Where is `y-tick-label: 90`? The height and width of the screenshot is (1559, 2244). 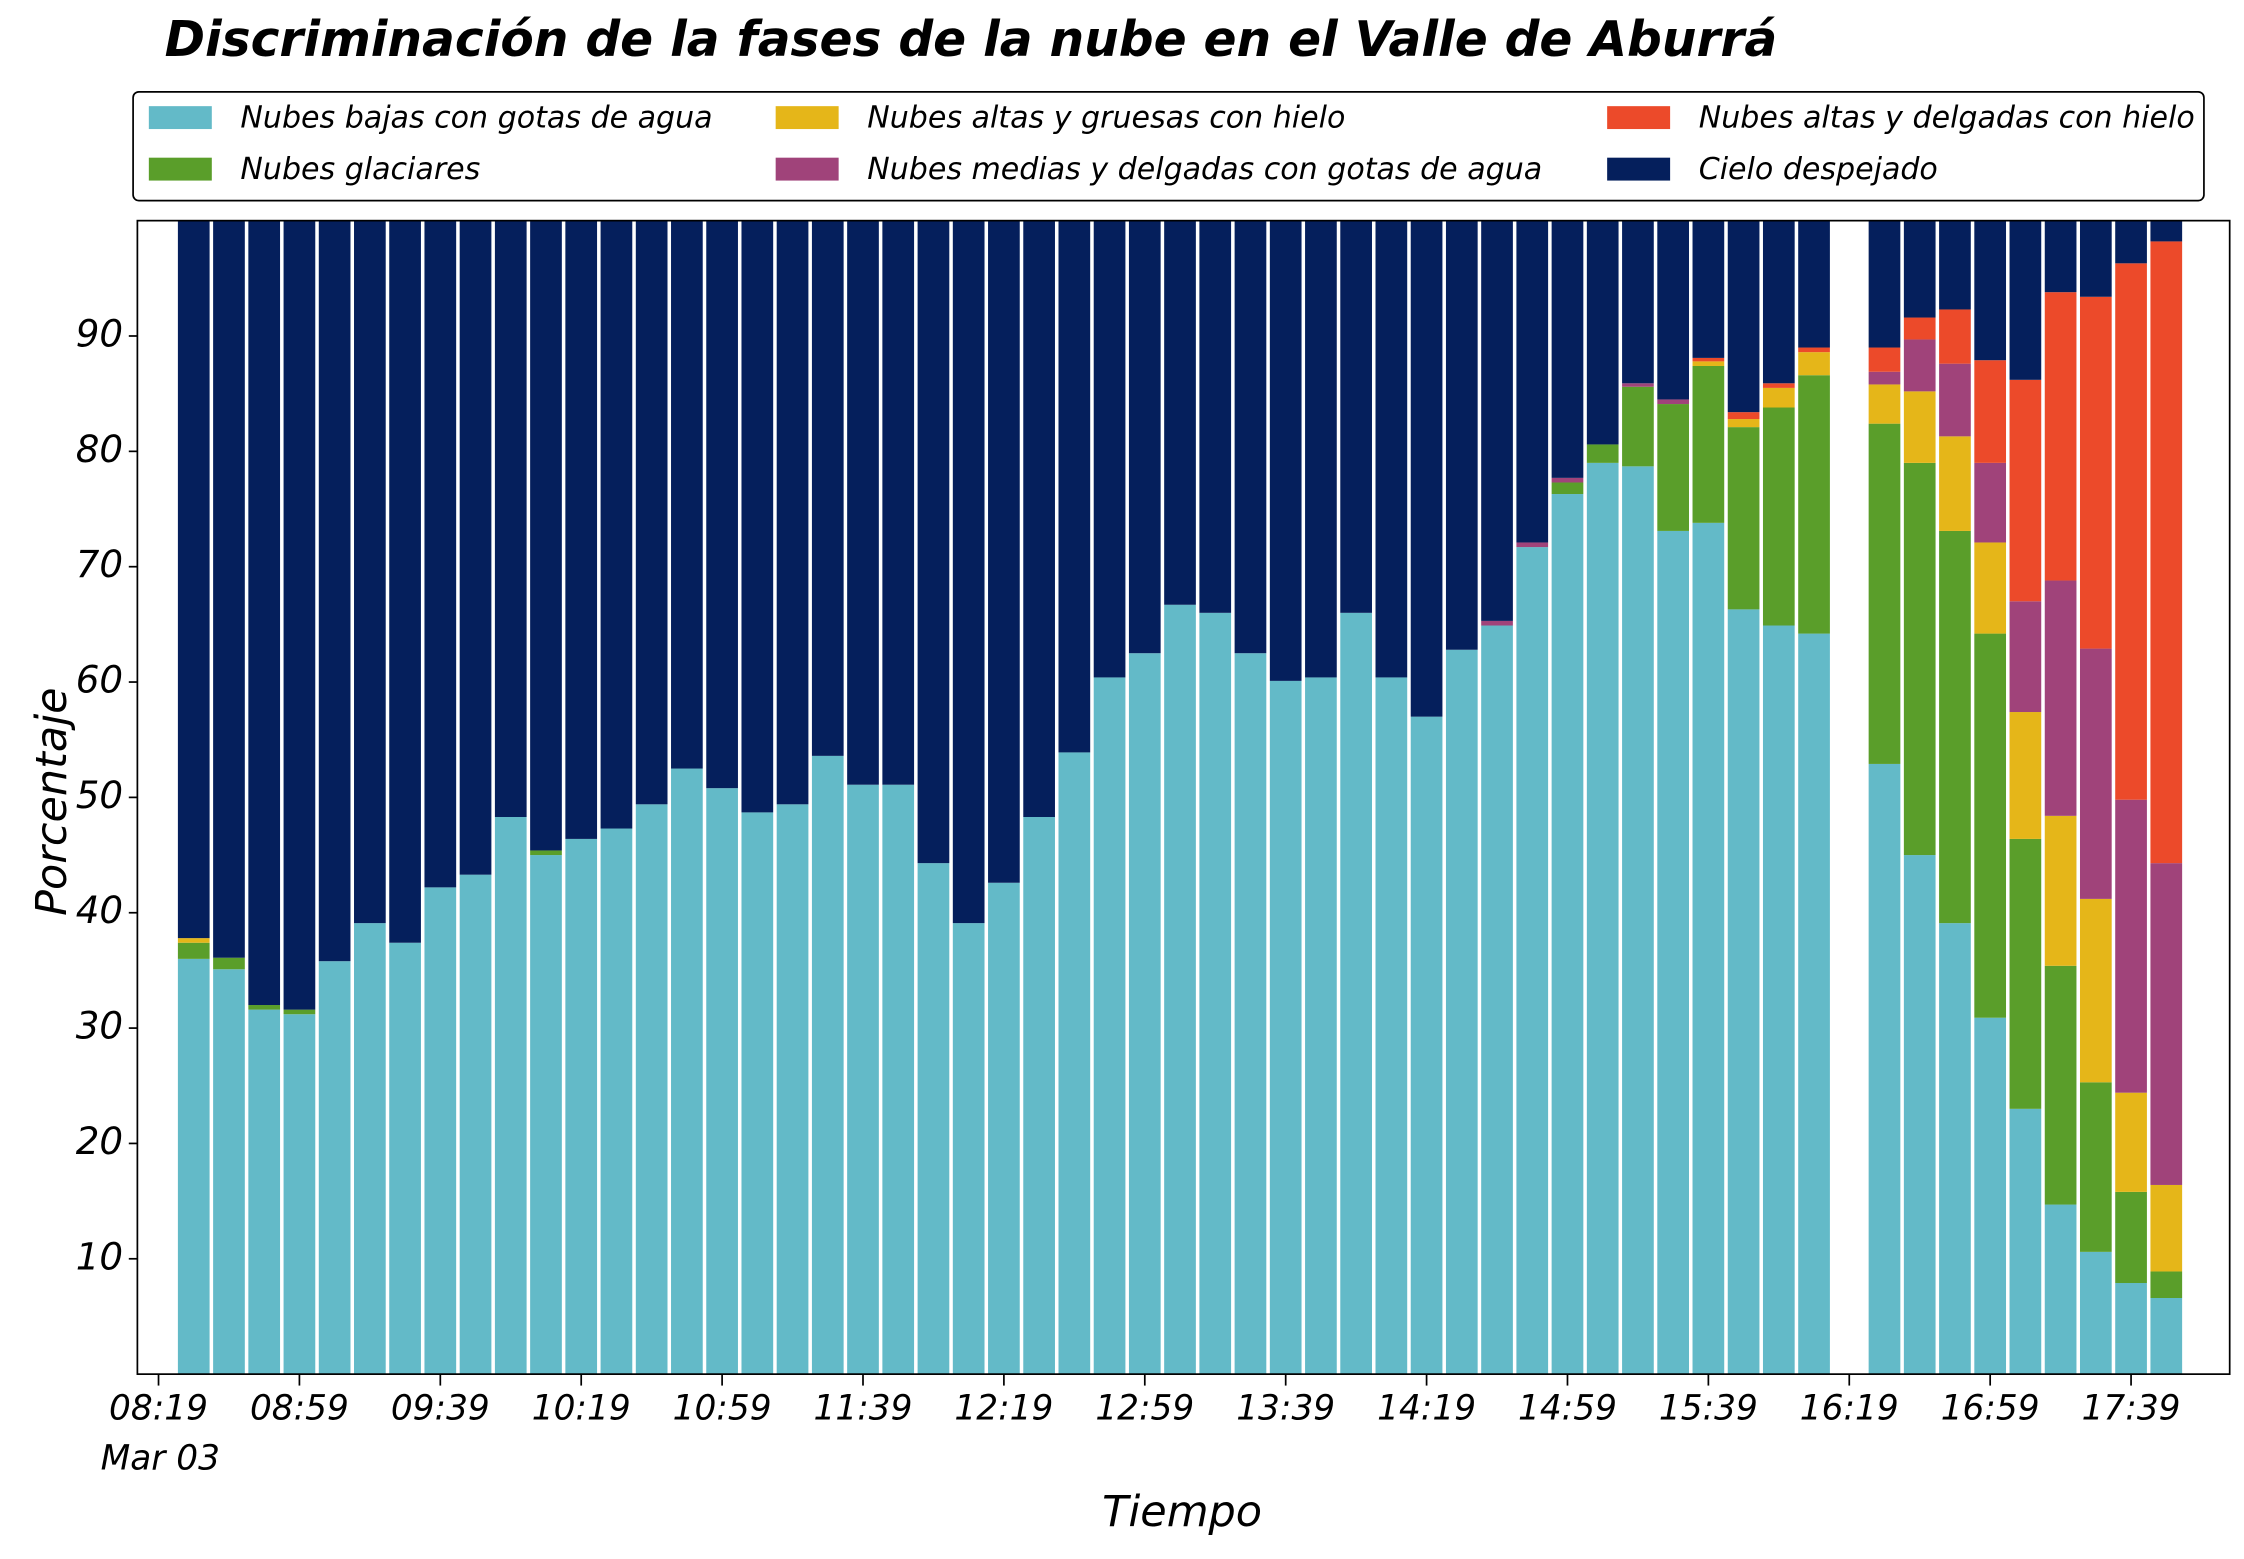
y-tick-label: 90 is located at coordinates (99, 333).